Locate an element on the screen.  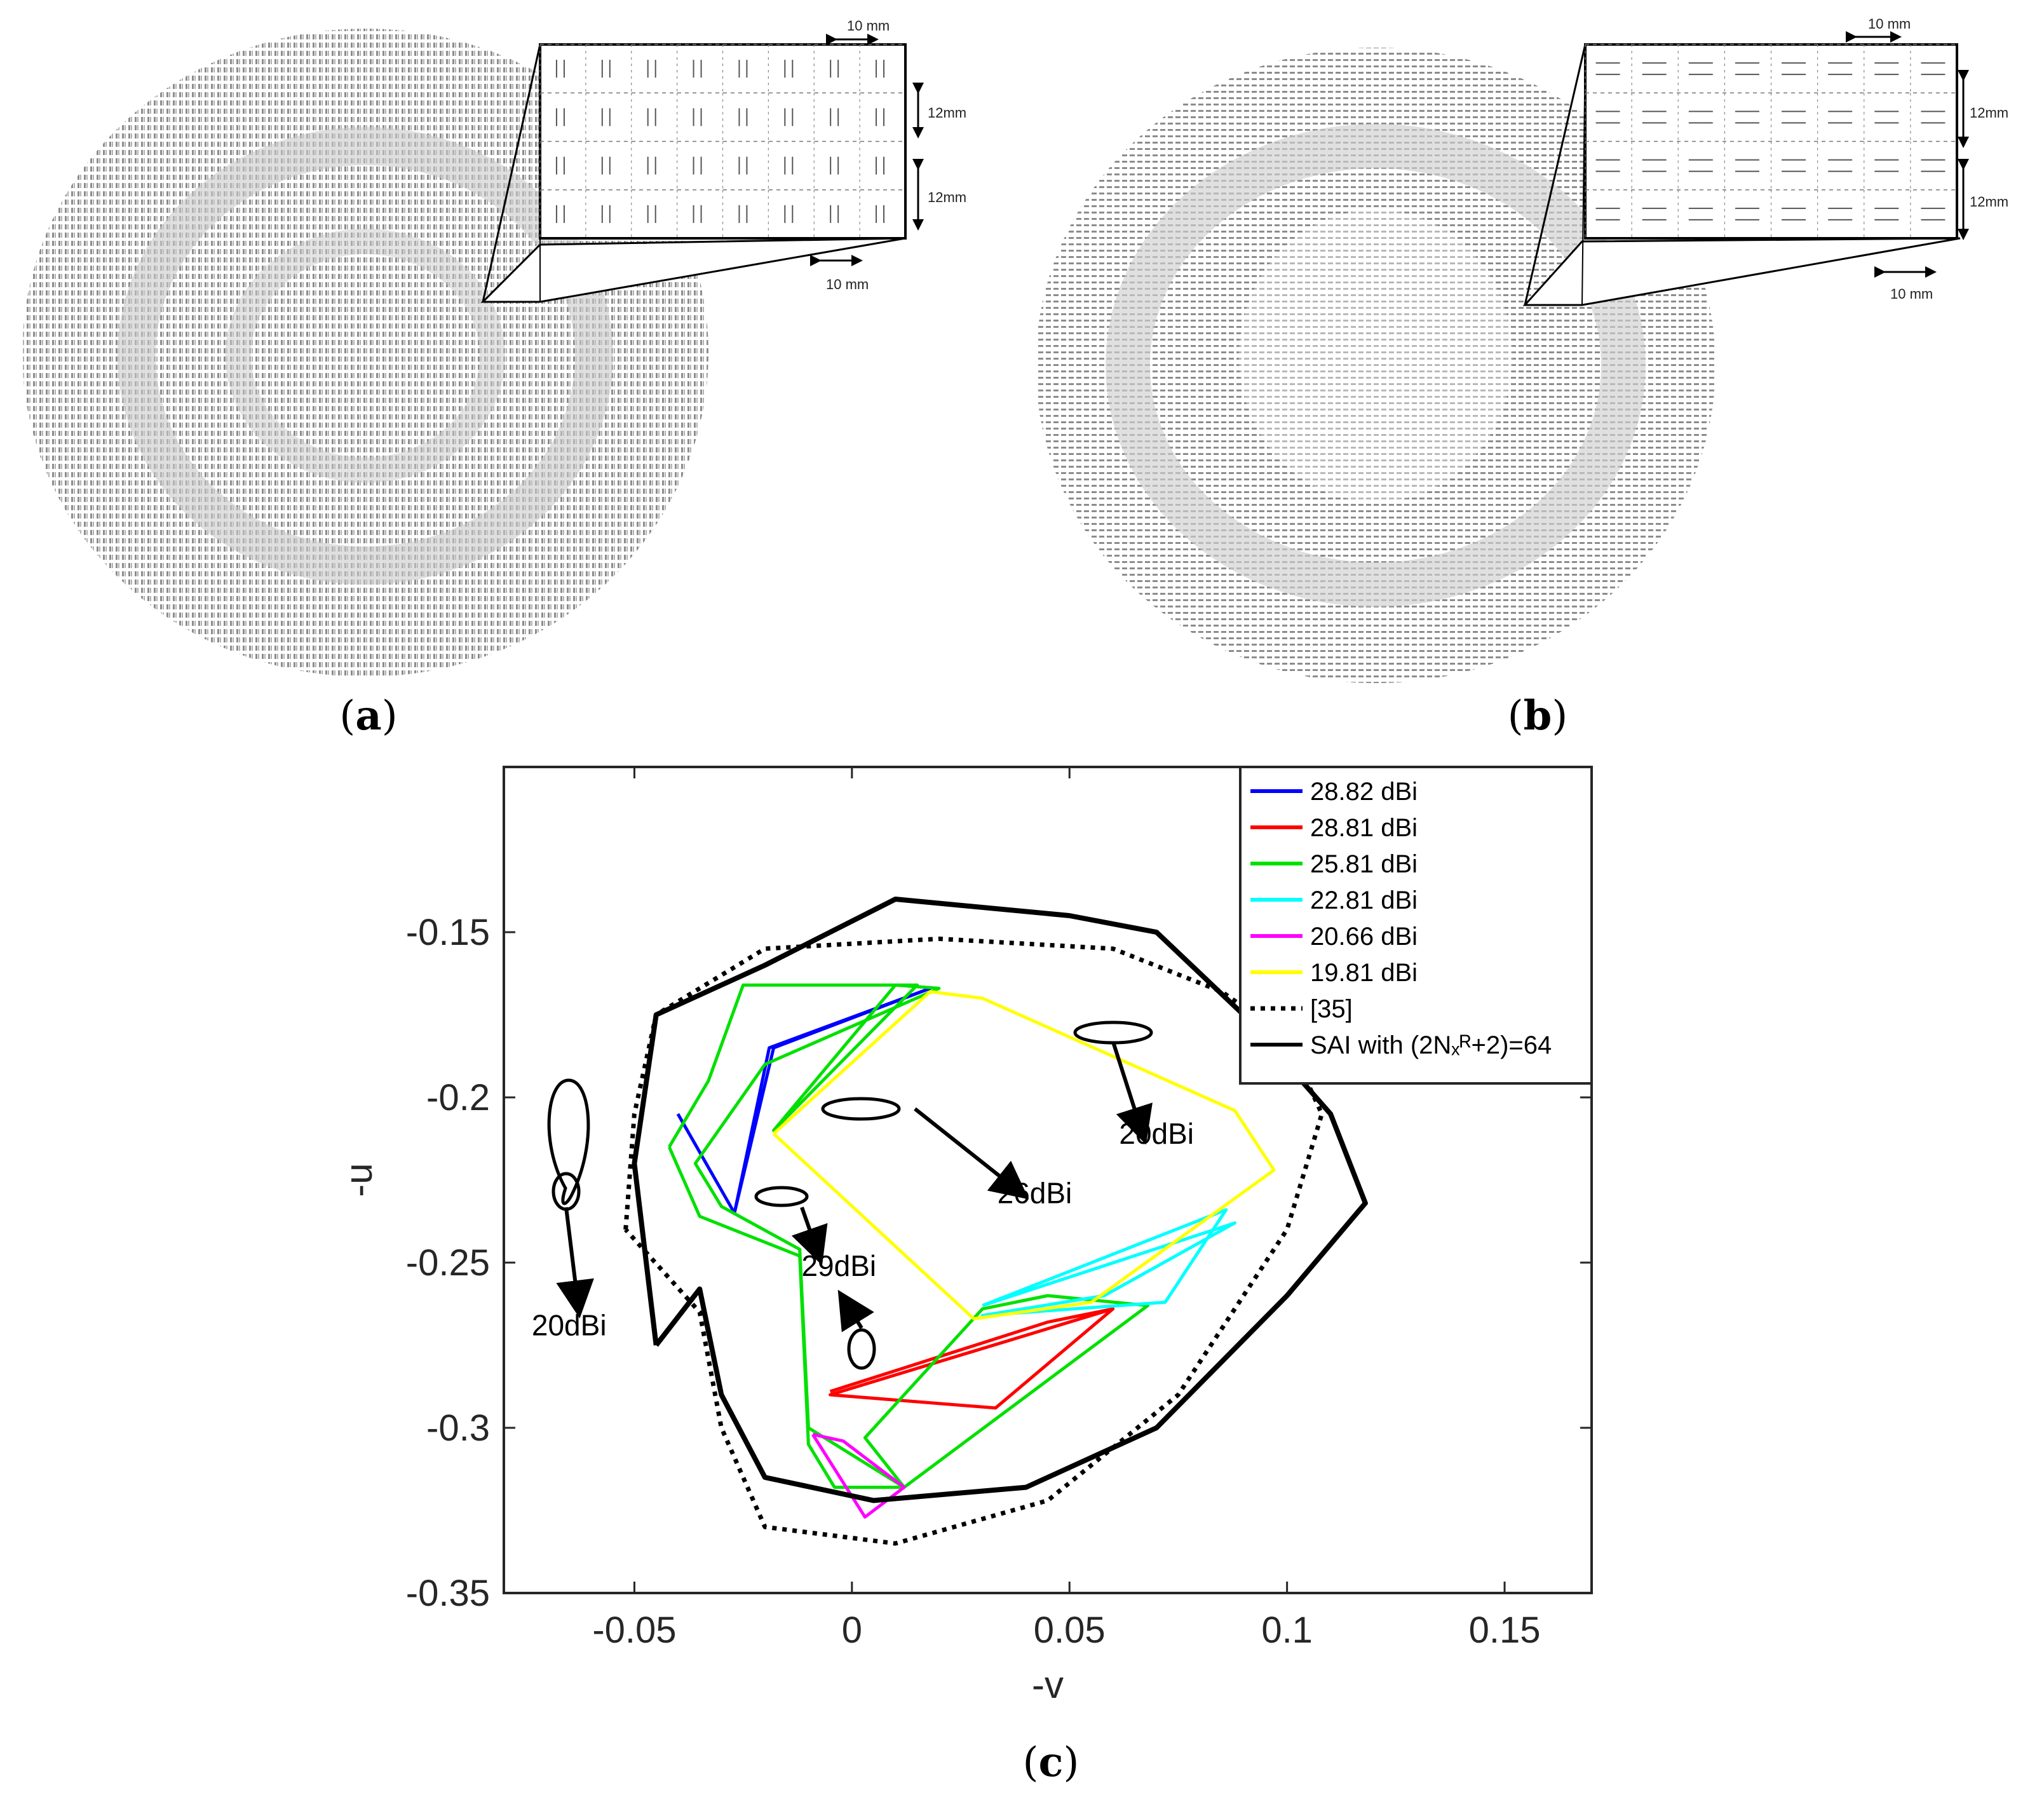
inset-a-label-row1: 12mm is located at coordinates (947, 113).